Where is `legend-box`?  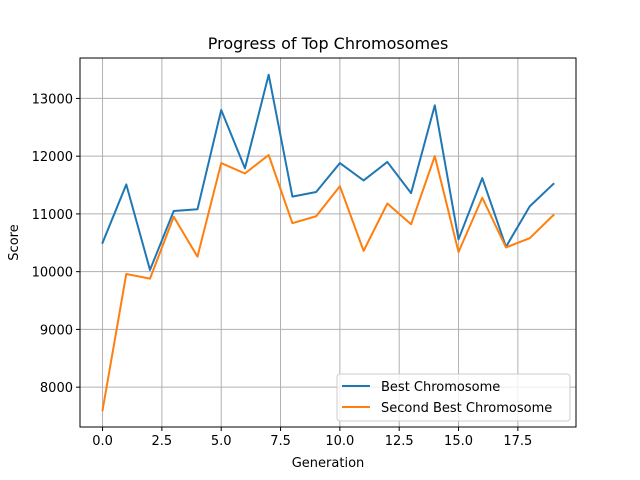 legend-box is located at coordinates (453, 397).